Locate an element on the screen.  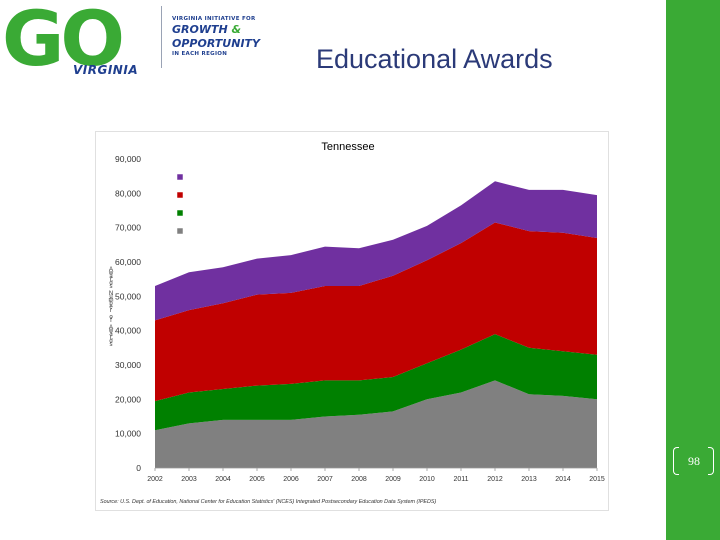
y-tick-label: 80,000 is located at coordinates (128, 193).